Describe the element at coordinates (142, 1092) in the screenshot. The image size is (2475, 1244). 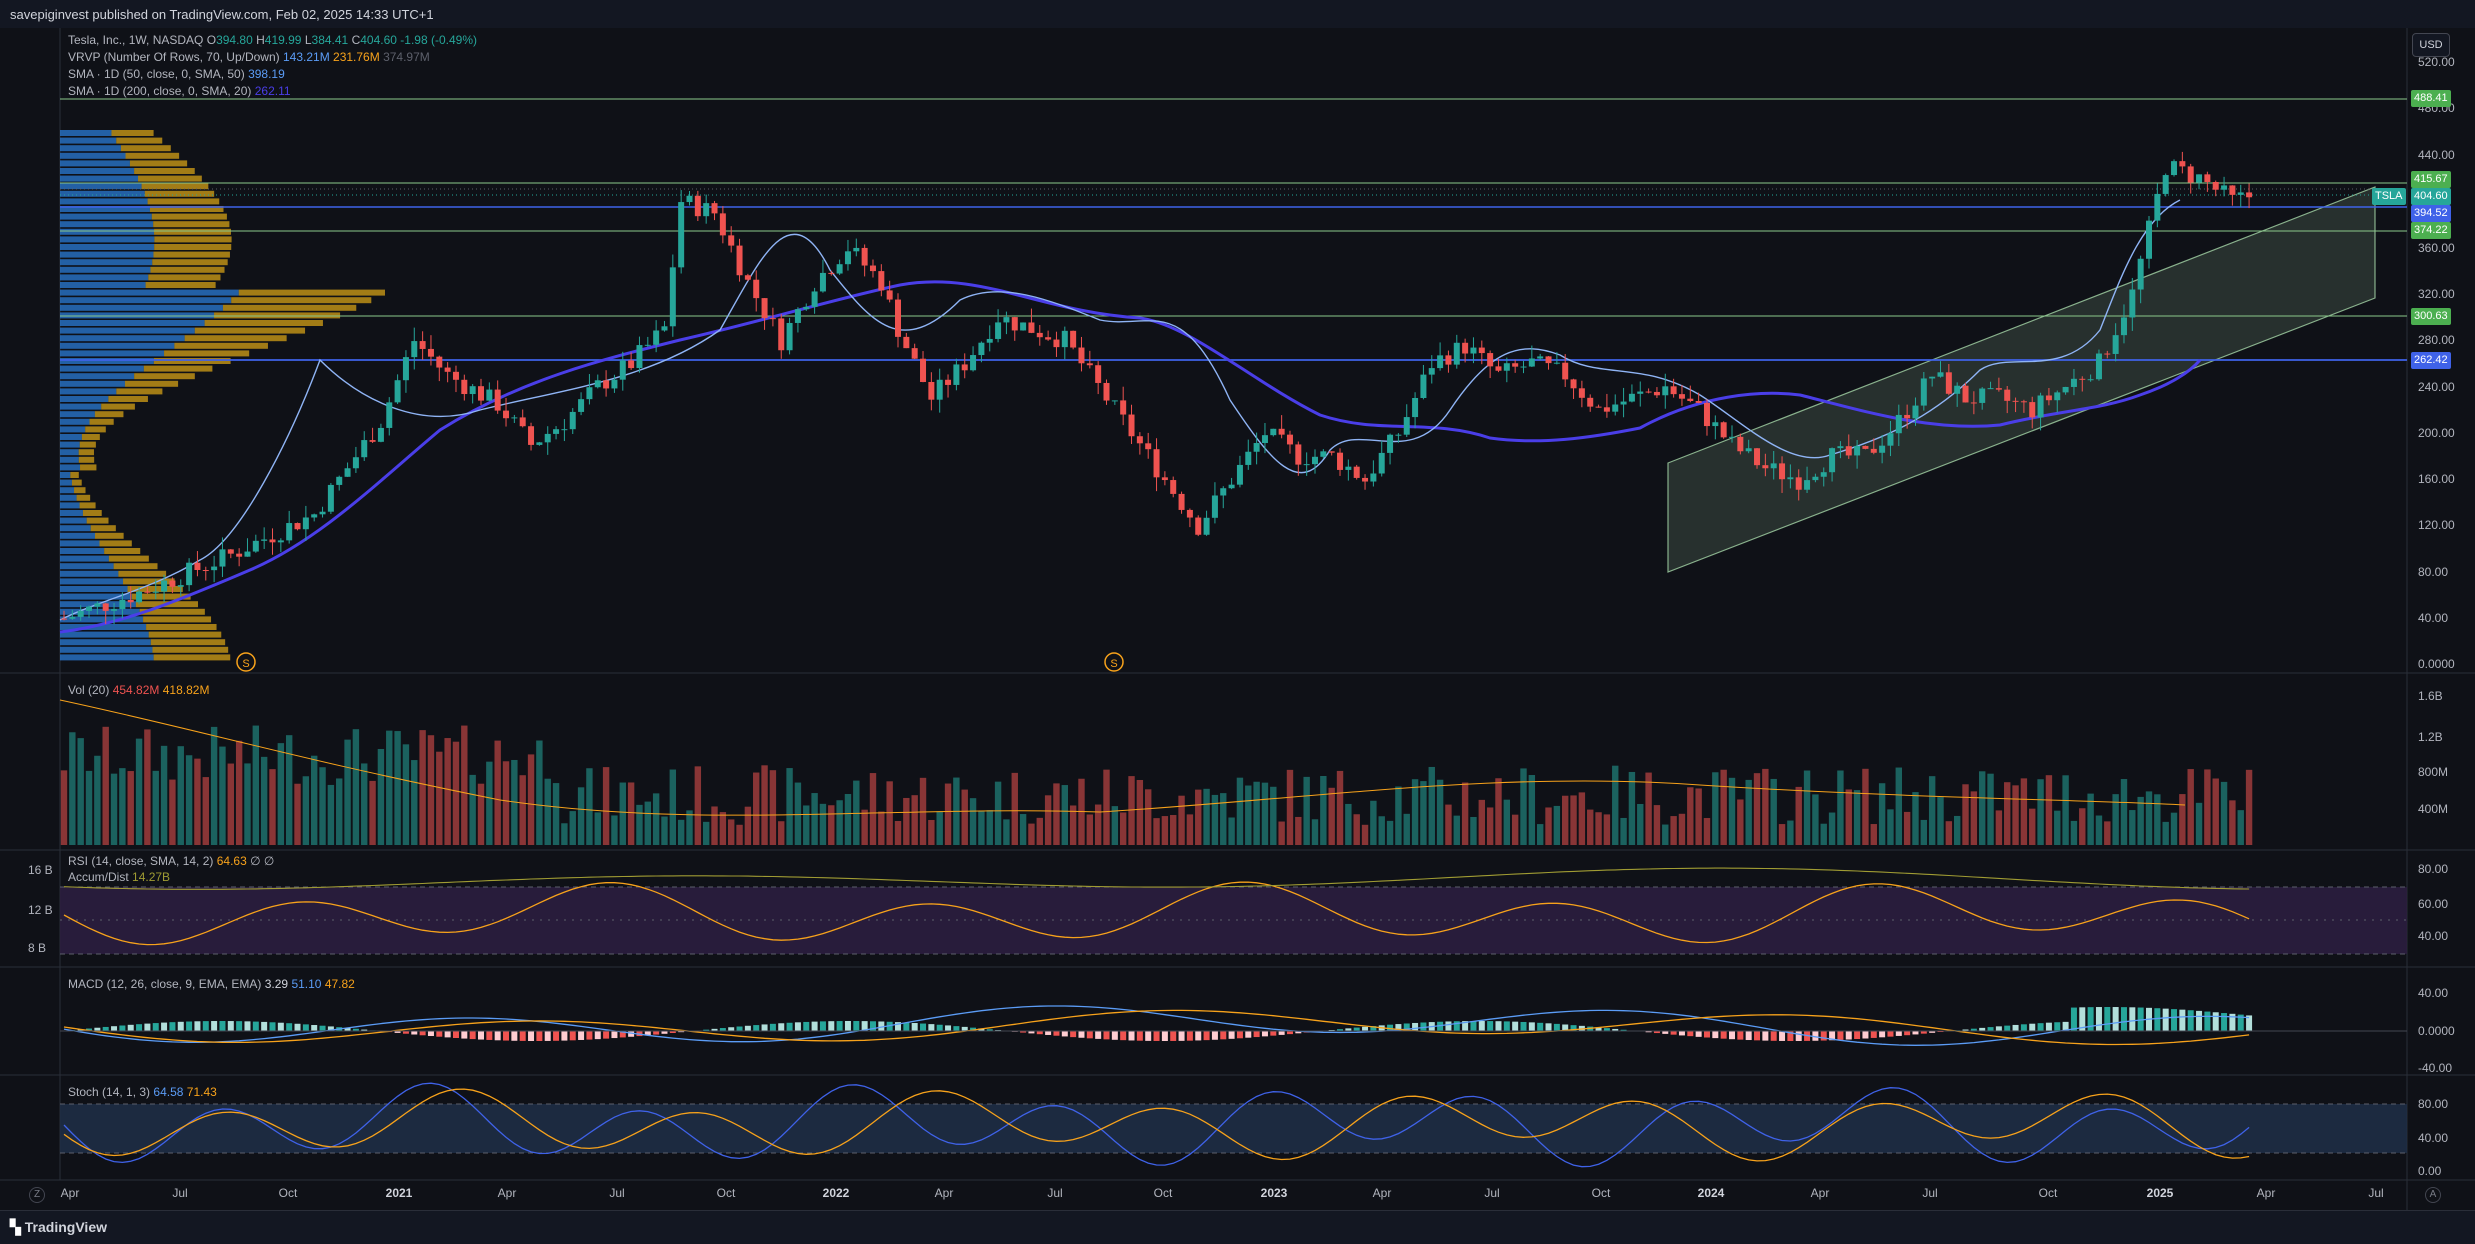
I see `stoch-legend: Stoch (14, 1, 3) 64.58 71.43` at that location.